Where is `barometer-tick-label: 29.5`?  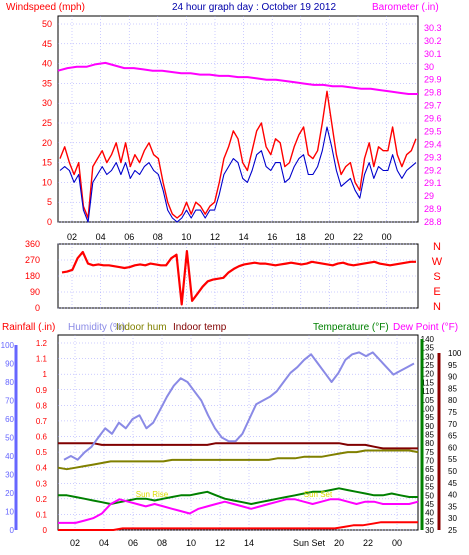
barometer-tick-label: 29.5 is located at coordinates (433, 131).